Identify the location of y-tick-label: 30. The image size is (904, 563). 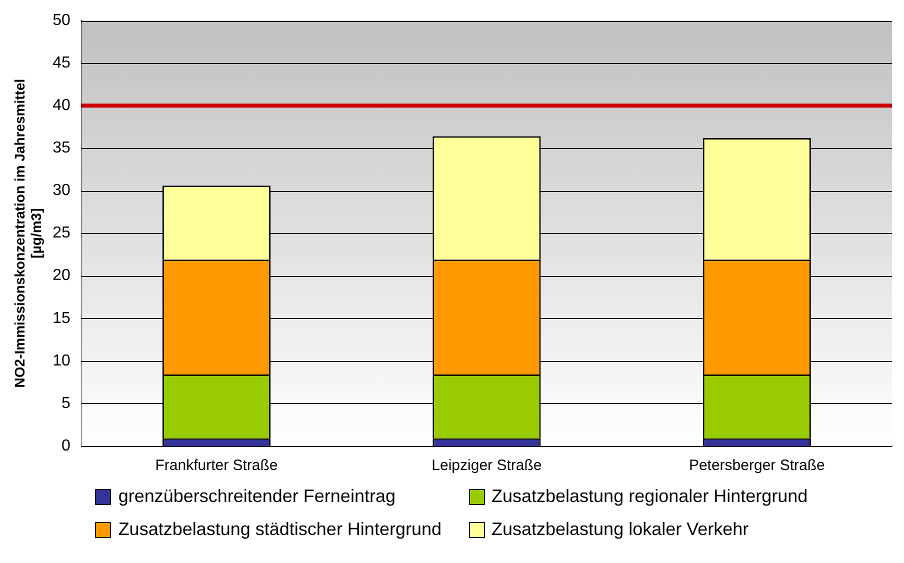
(61, 191).